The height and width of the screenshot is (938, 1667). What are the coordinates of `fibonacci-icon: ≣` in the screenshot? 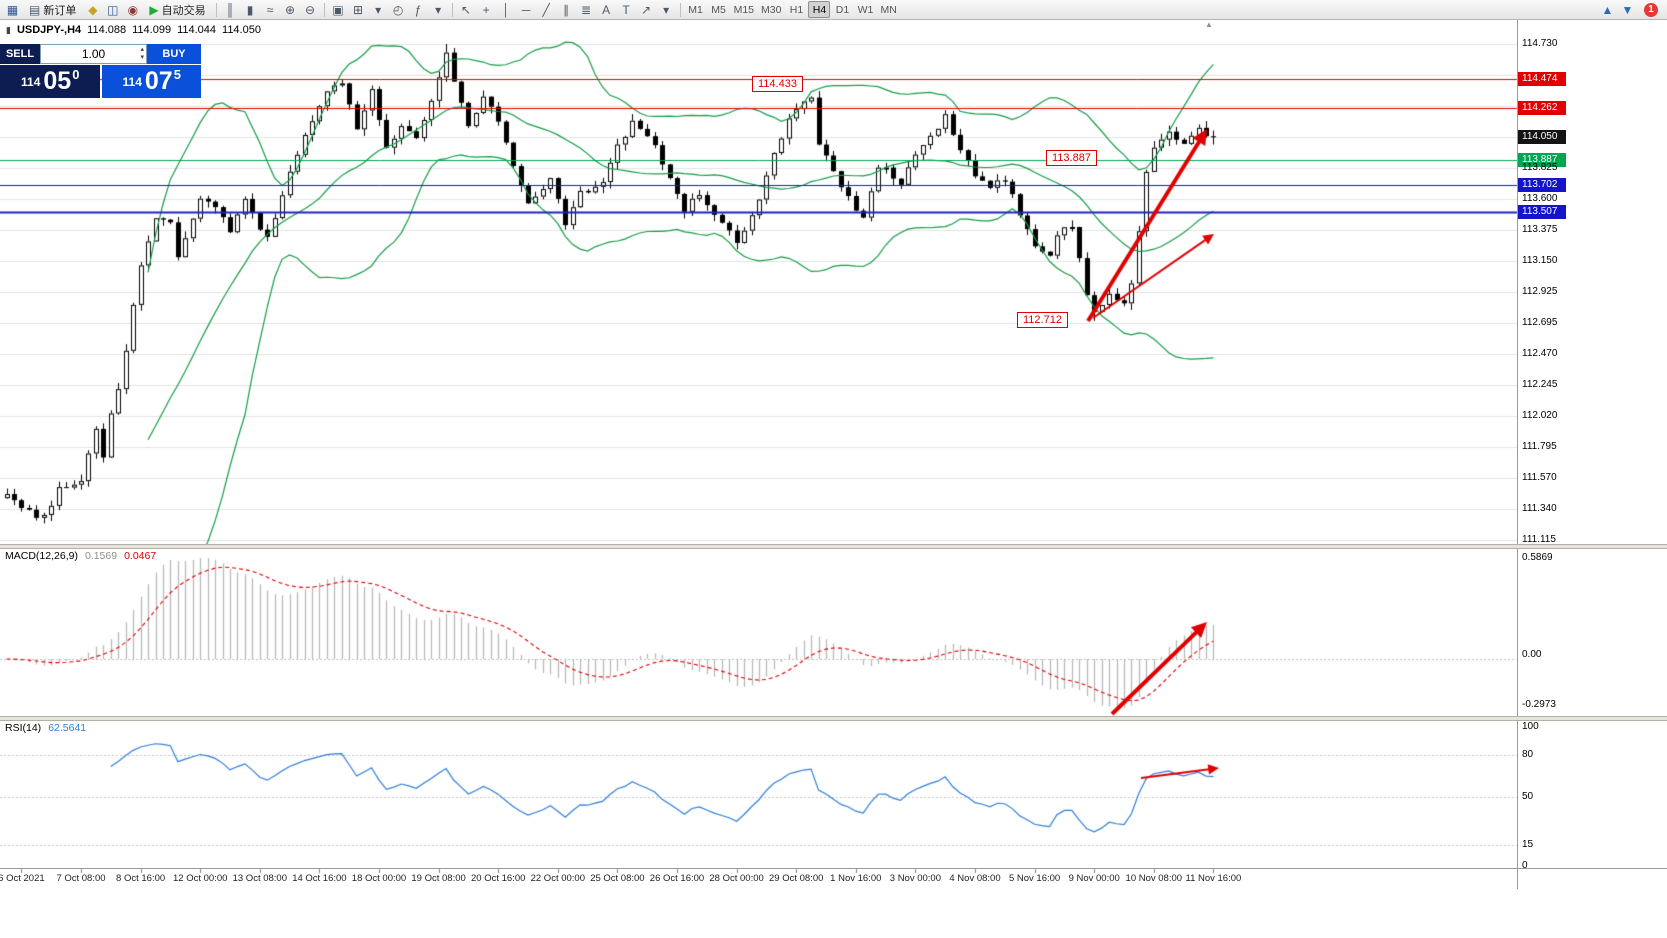 It's located at (586, 9).